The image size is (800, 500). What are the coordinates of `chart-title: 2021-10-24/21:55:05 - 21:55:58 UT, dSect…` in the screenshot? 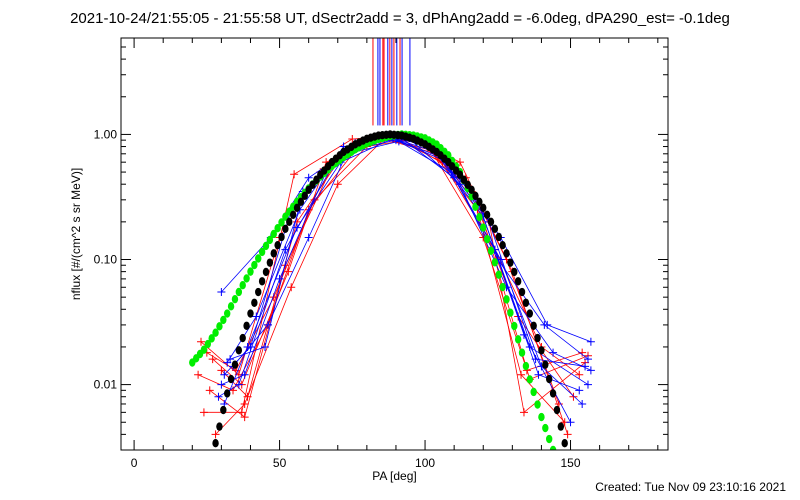 It's located at (400, 18).